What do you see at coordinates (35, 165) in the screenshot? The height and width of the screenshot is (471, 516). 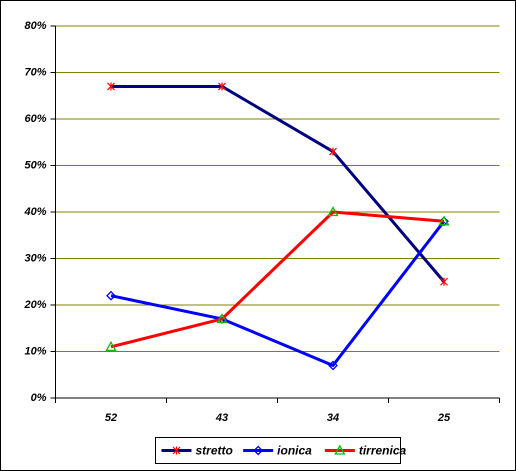 I see `y-tick-label: 50%` at bounding box center [35, 165].